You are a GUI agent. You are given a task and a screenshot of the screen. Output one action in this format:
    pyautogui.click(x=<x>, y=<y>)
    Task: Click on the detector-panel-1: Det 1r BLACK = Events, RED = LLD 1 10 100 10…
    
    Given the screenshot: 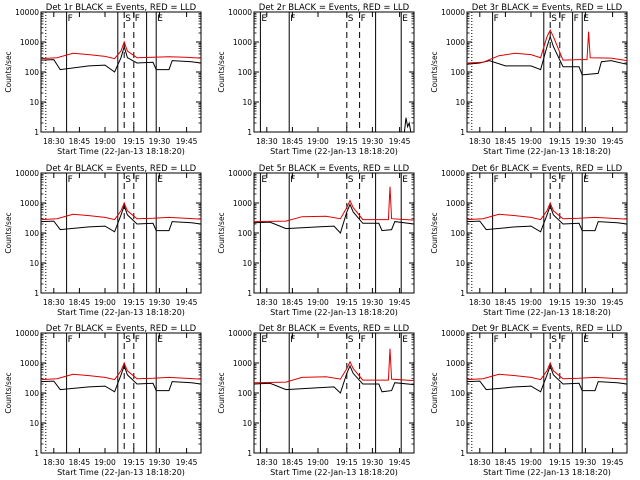 What is the action you would take?
    pyautogui.click(x=103, y=79)
    